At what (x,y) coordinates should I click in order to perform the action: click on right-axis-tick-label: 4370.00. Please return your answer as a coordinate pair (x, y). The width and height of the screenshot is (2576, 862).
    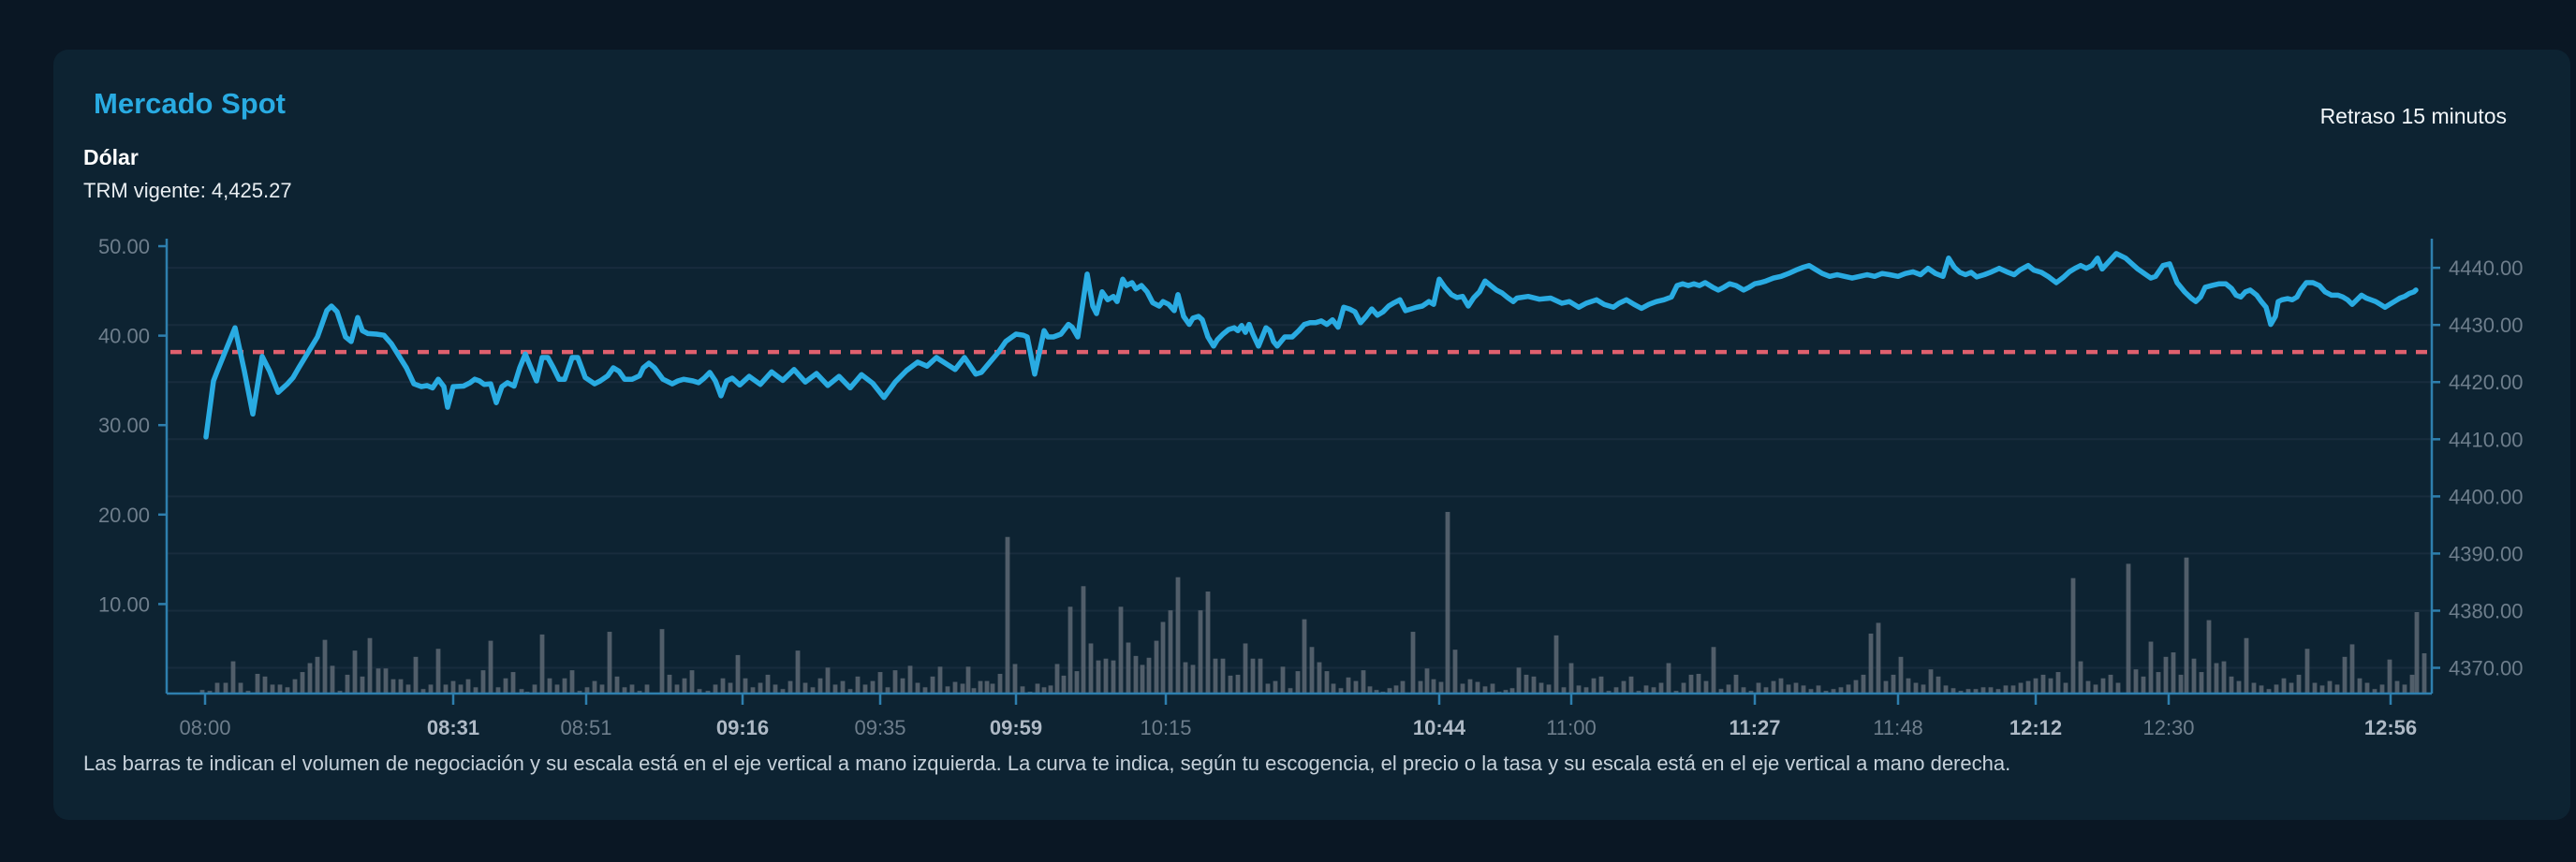
    Looking at the image, I should click on (2486, 668).